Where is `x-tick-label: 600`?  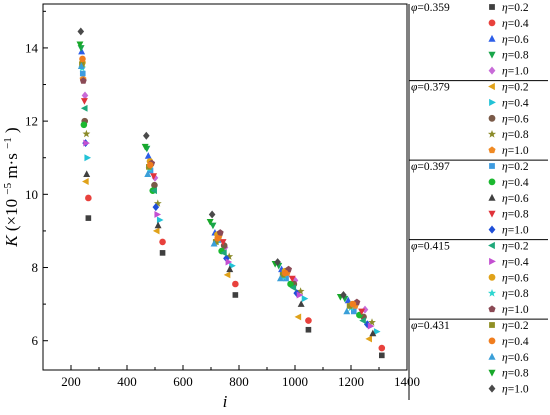 x-tick-label: 600 is located at coordinates (183, 381).